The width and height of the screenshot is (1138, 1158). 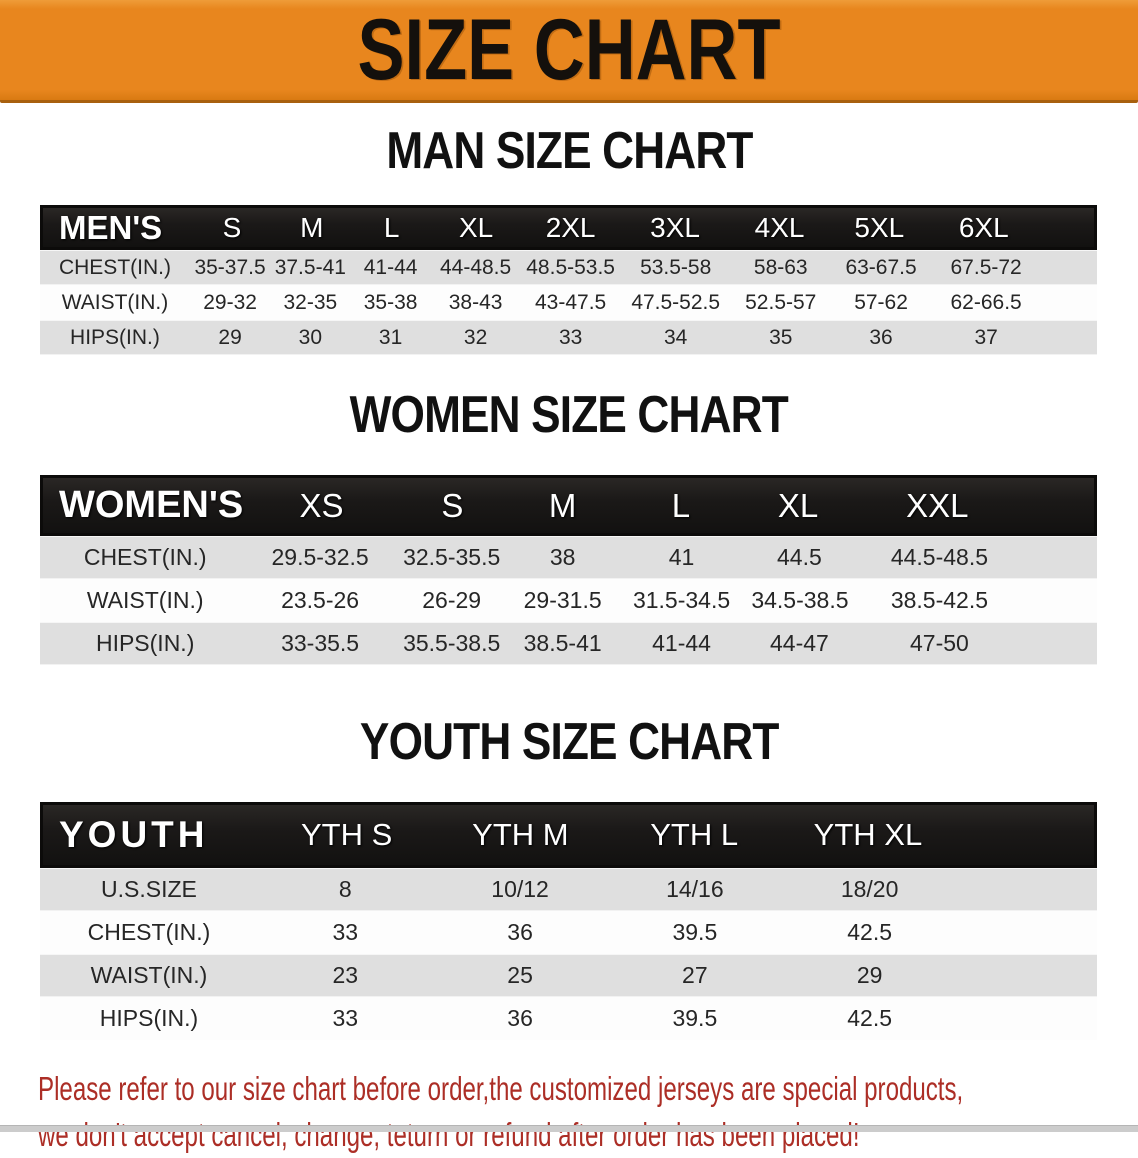 What do you see at coordinates (321, 505) in the screenshot?
I see `column-header: XS` at bounding box center [321, 505].